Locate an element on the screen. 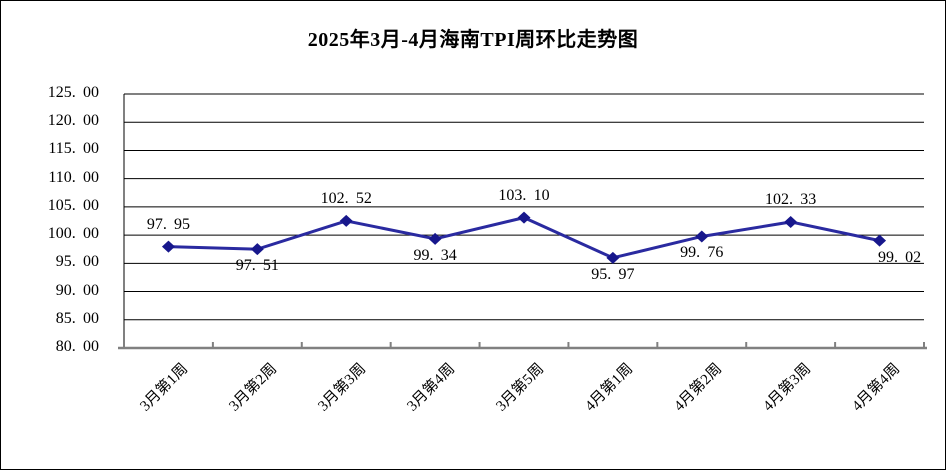 The height and width of the screenshot is (470, 946). data-point-label: 102. 52 is located at coordinates (346, 198).